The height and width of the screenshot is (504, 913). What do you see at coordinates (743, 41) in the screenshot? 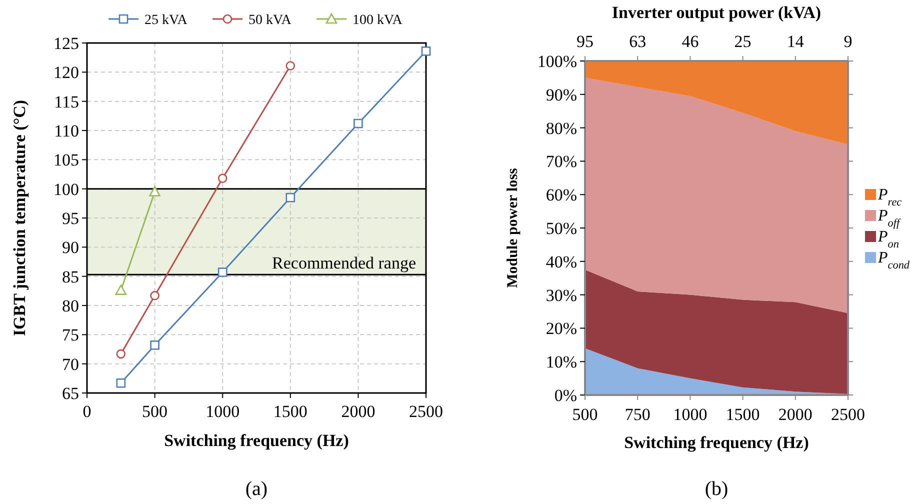
I see `annotation: 25` at bounding box center [743, 41].